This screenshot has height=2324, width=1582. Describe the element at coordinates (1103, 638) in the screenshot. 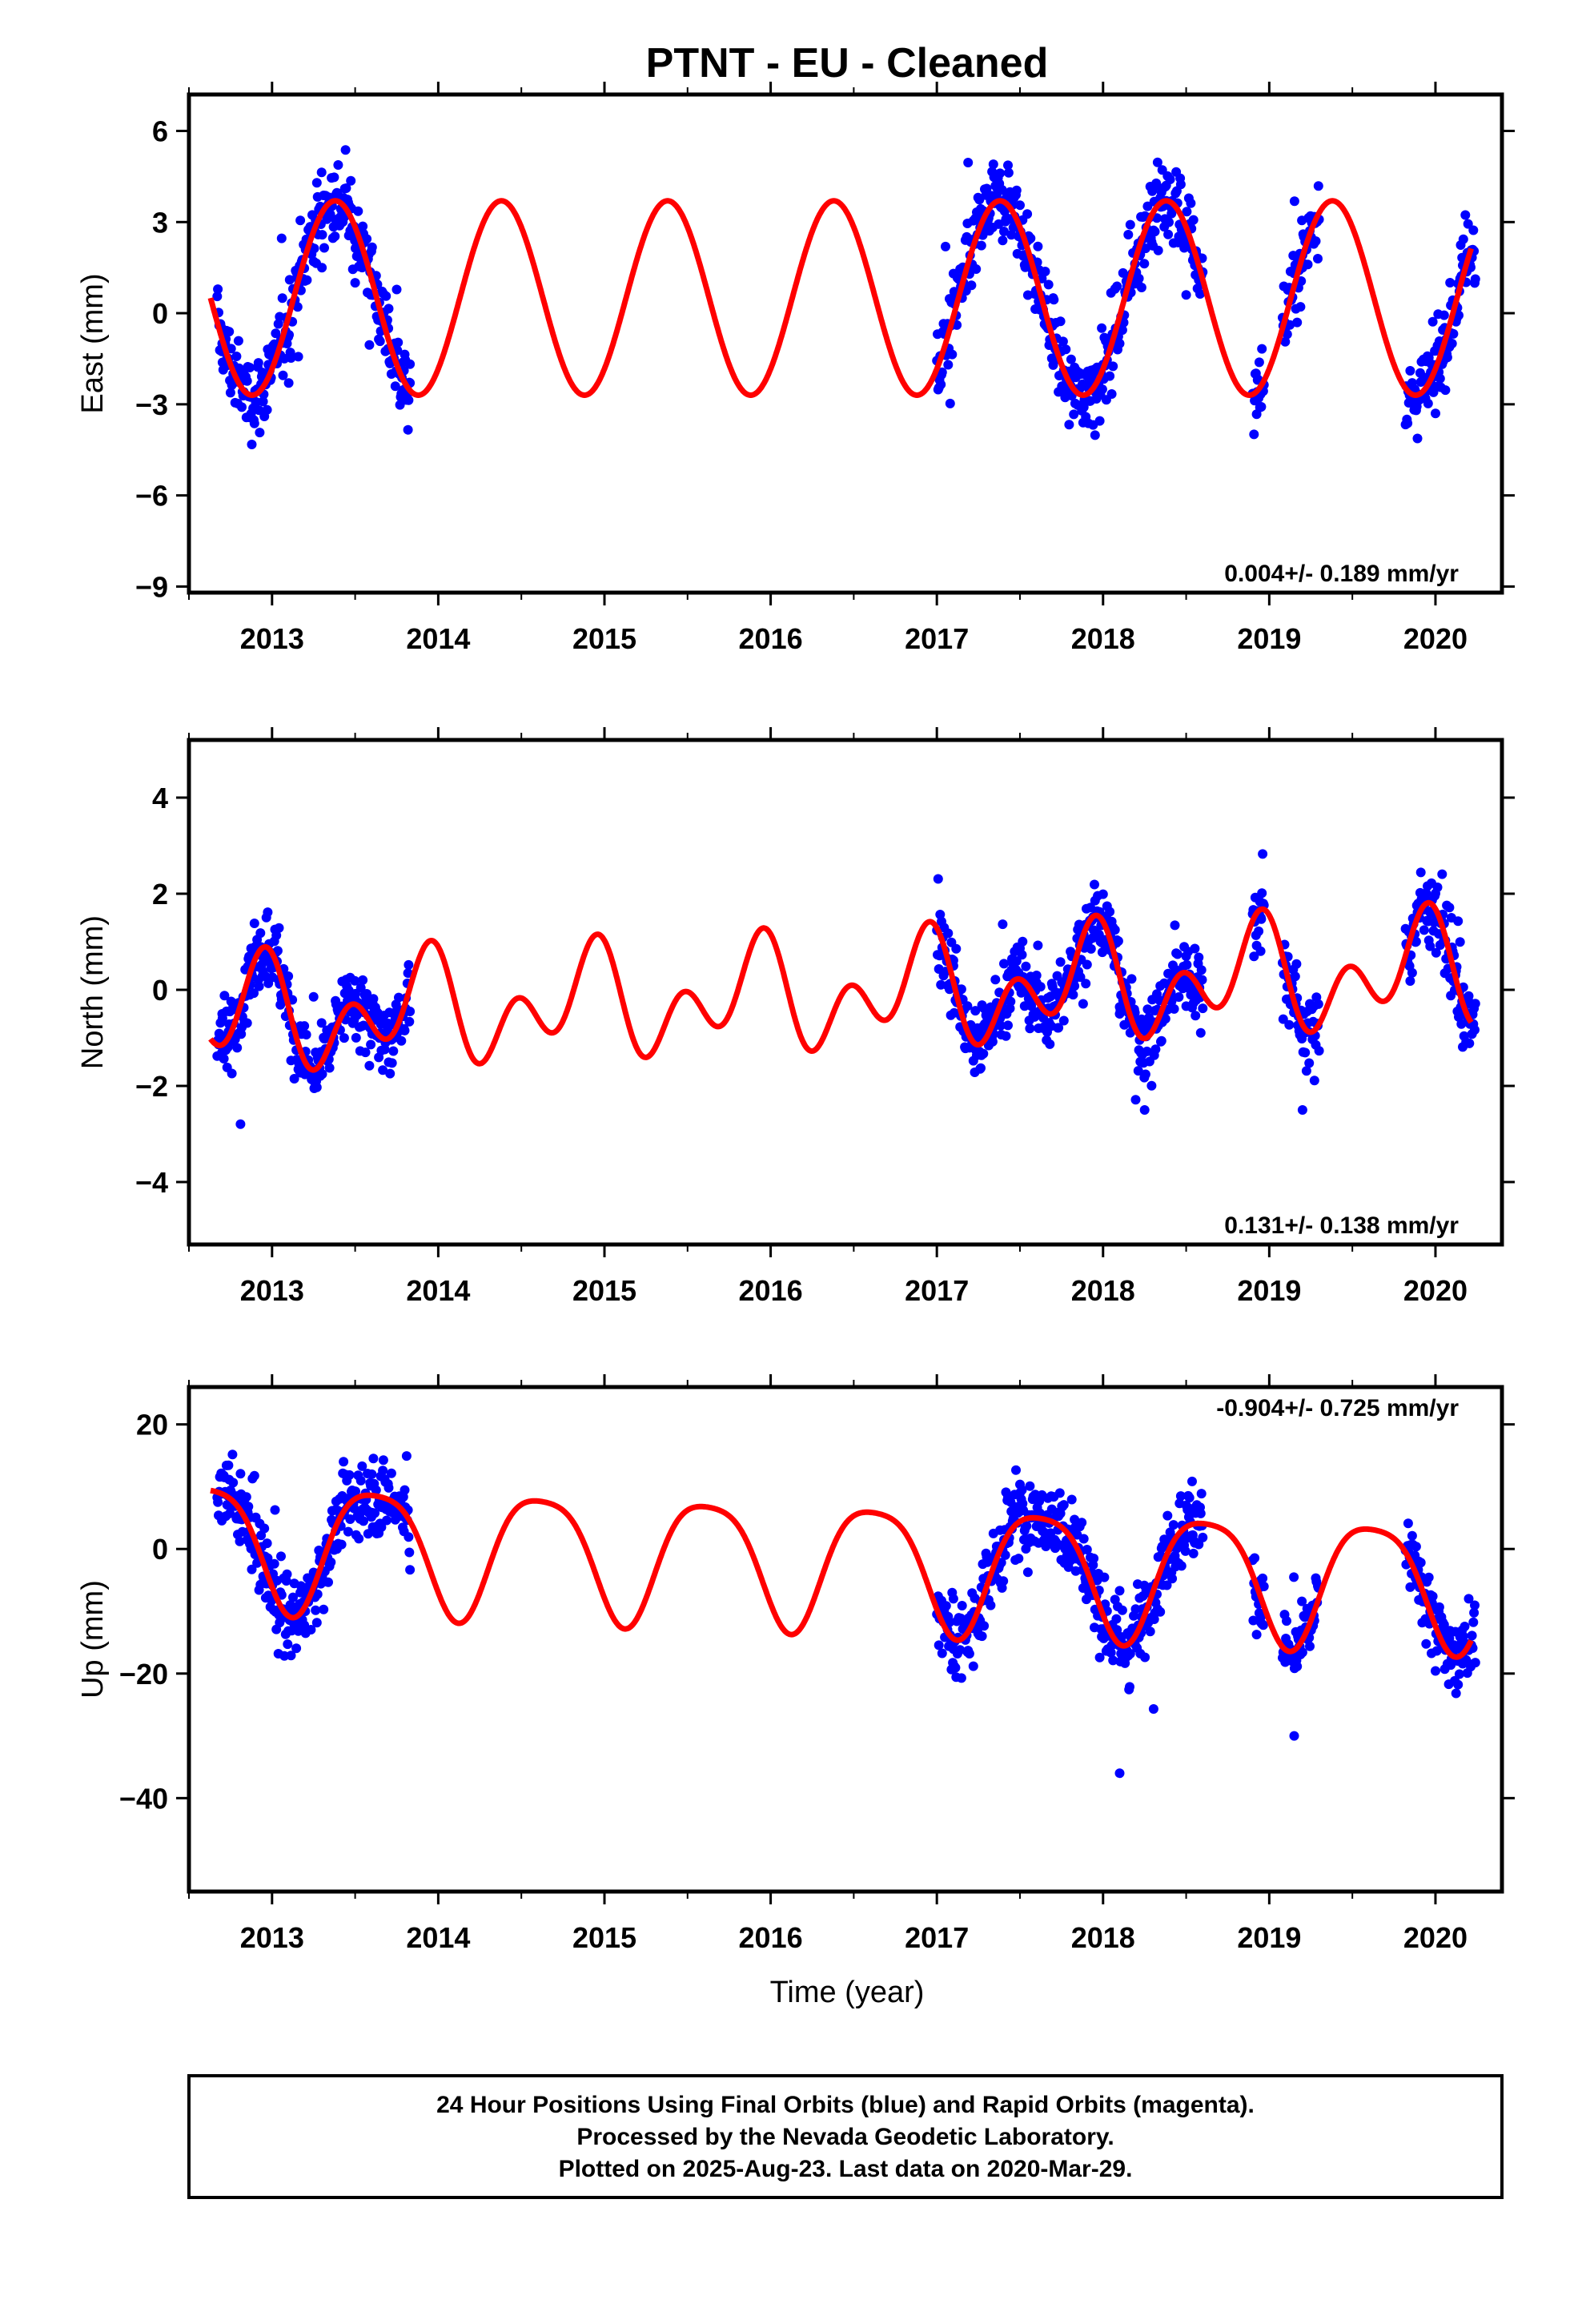

I see `x-tick-label: 2018` at that location.